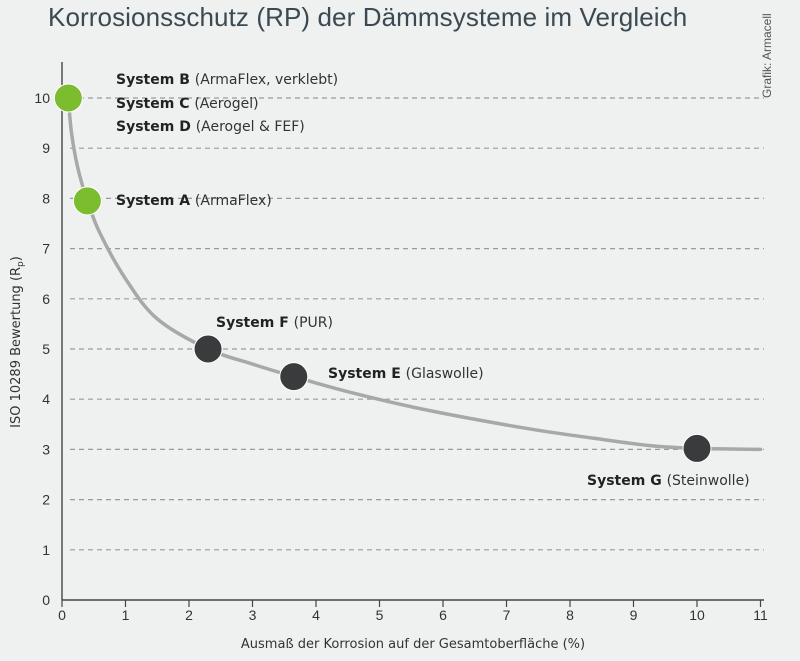 The width and height of the screenshot is (800, 661). What do you see at coordinates (266, 80) in the screenshot?
I see `label-system-b-desc: (ArmaFlex, verklebt)` at bounding box center [266, 80].